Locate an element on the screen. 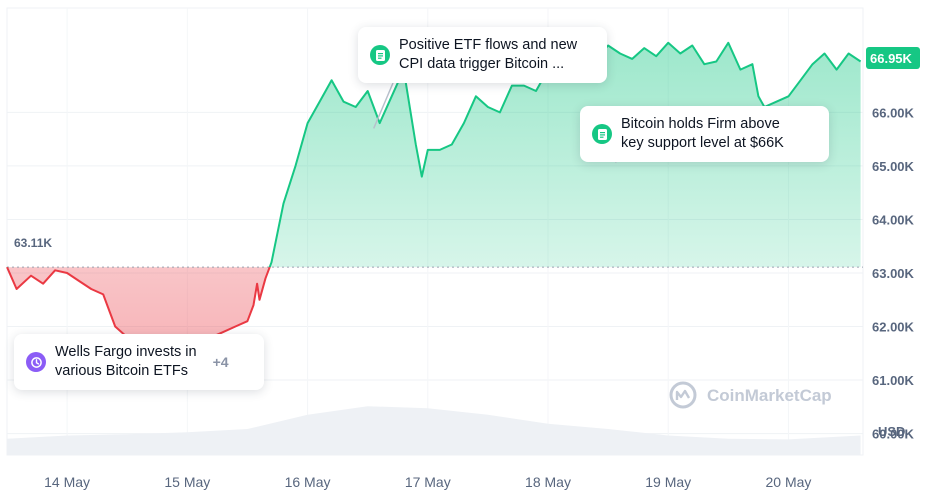  y-tick-label: 66.00K is located at coordinates (893, 112).